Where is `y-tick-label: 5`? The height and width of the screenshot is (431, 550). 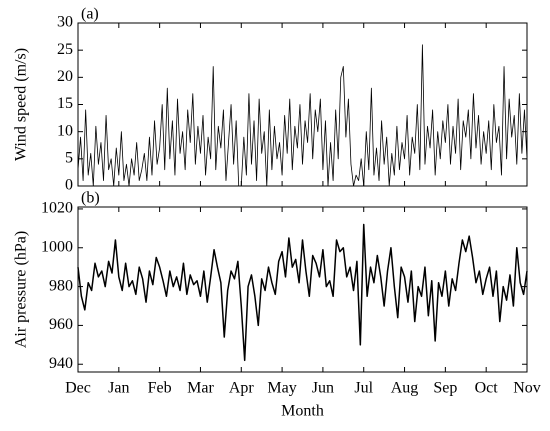
y-tick-label: 5 is located at coordinates (69, 158).